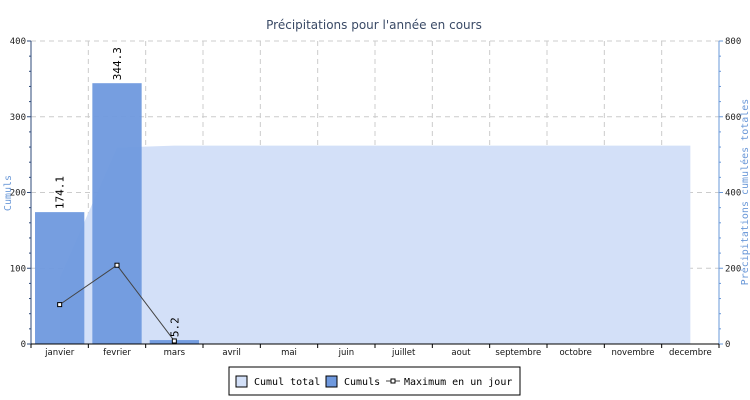  Describe the element at coordinates (59, 353) in the screenshot. I see `x-tick-label-janvier: janvier` at that location.